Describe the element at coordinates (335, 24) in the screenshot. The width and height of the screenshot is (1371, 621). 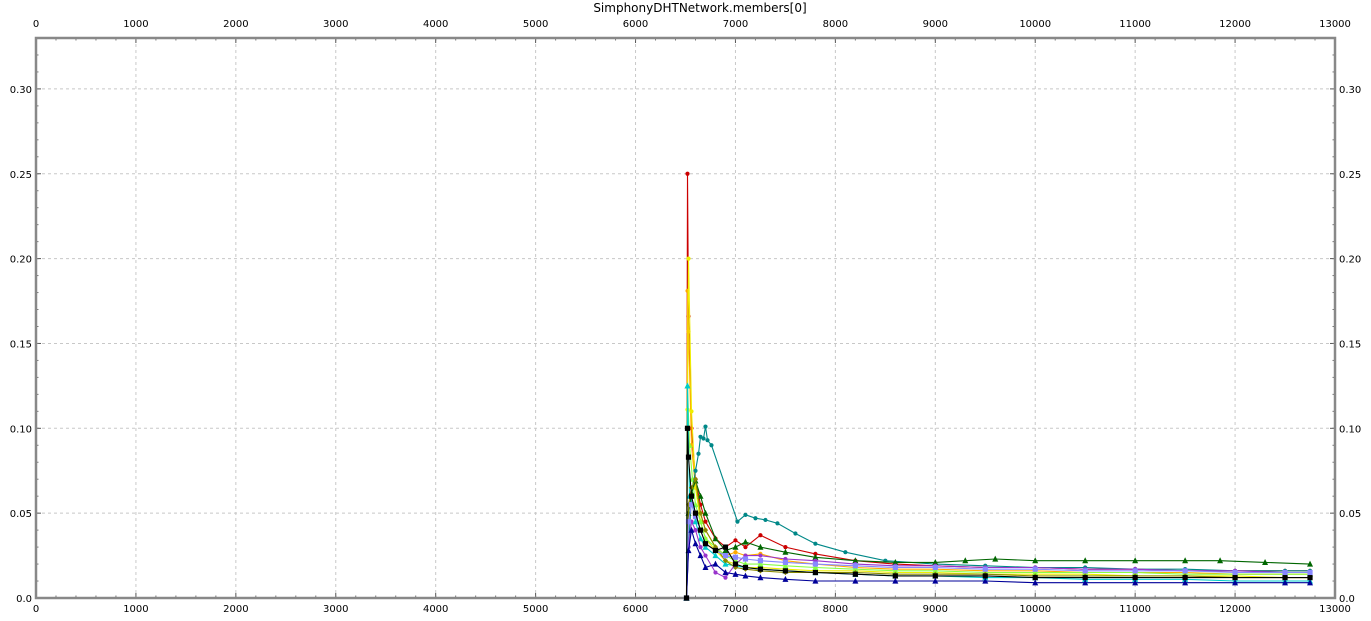
I see `x-tick-label-top: 3000` at that location.